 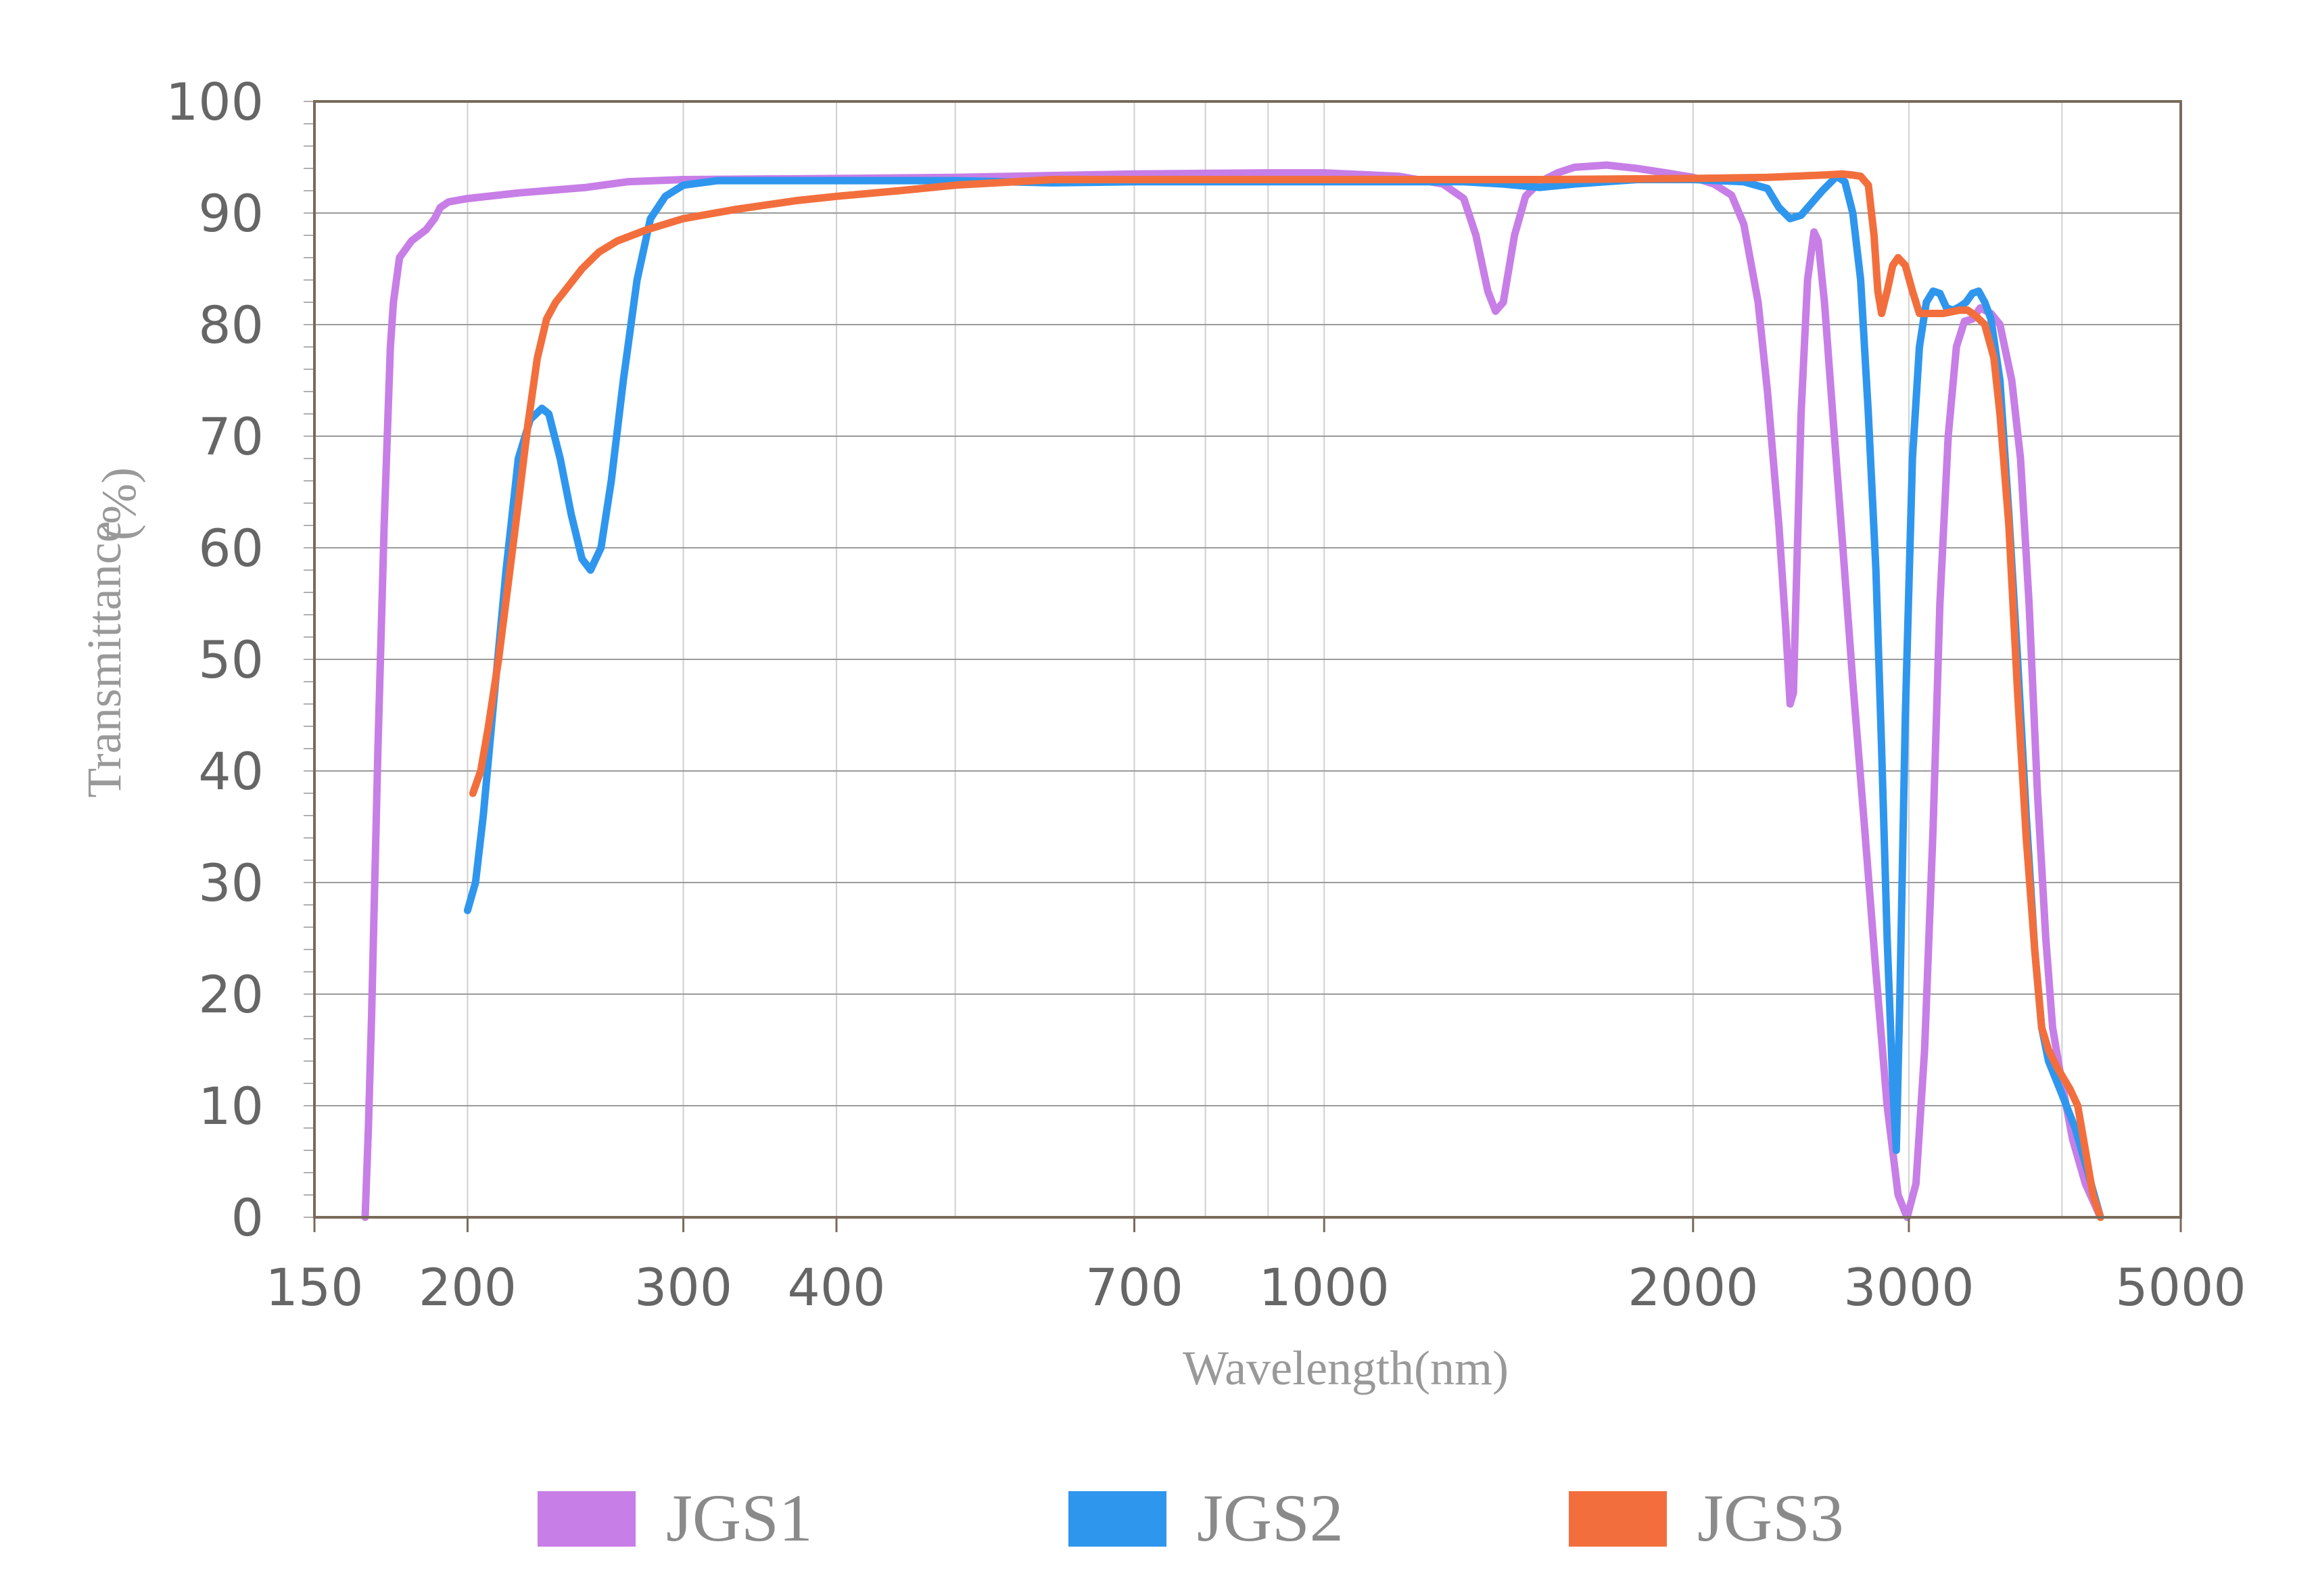 I want to click on y-tick-label: 20, so click(x=231, y=994).